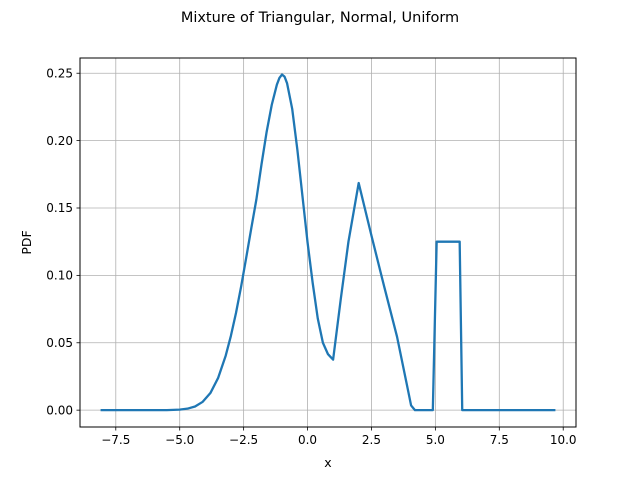  Describe the element at coordinates (59, 141) in the screenshot. I see `y-tick-label: 0.20` at that location.